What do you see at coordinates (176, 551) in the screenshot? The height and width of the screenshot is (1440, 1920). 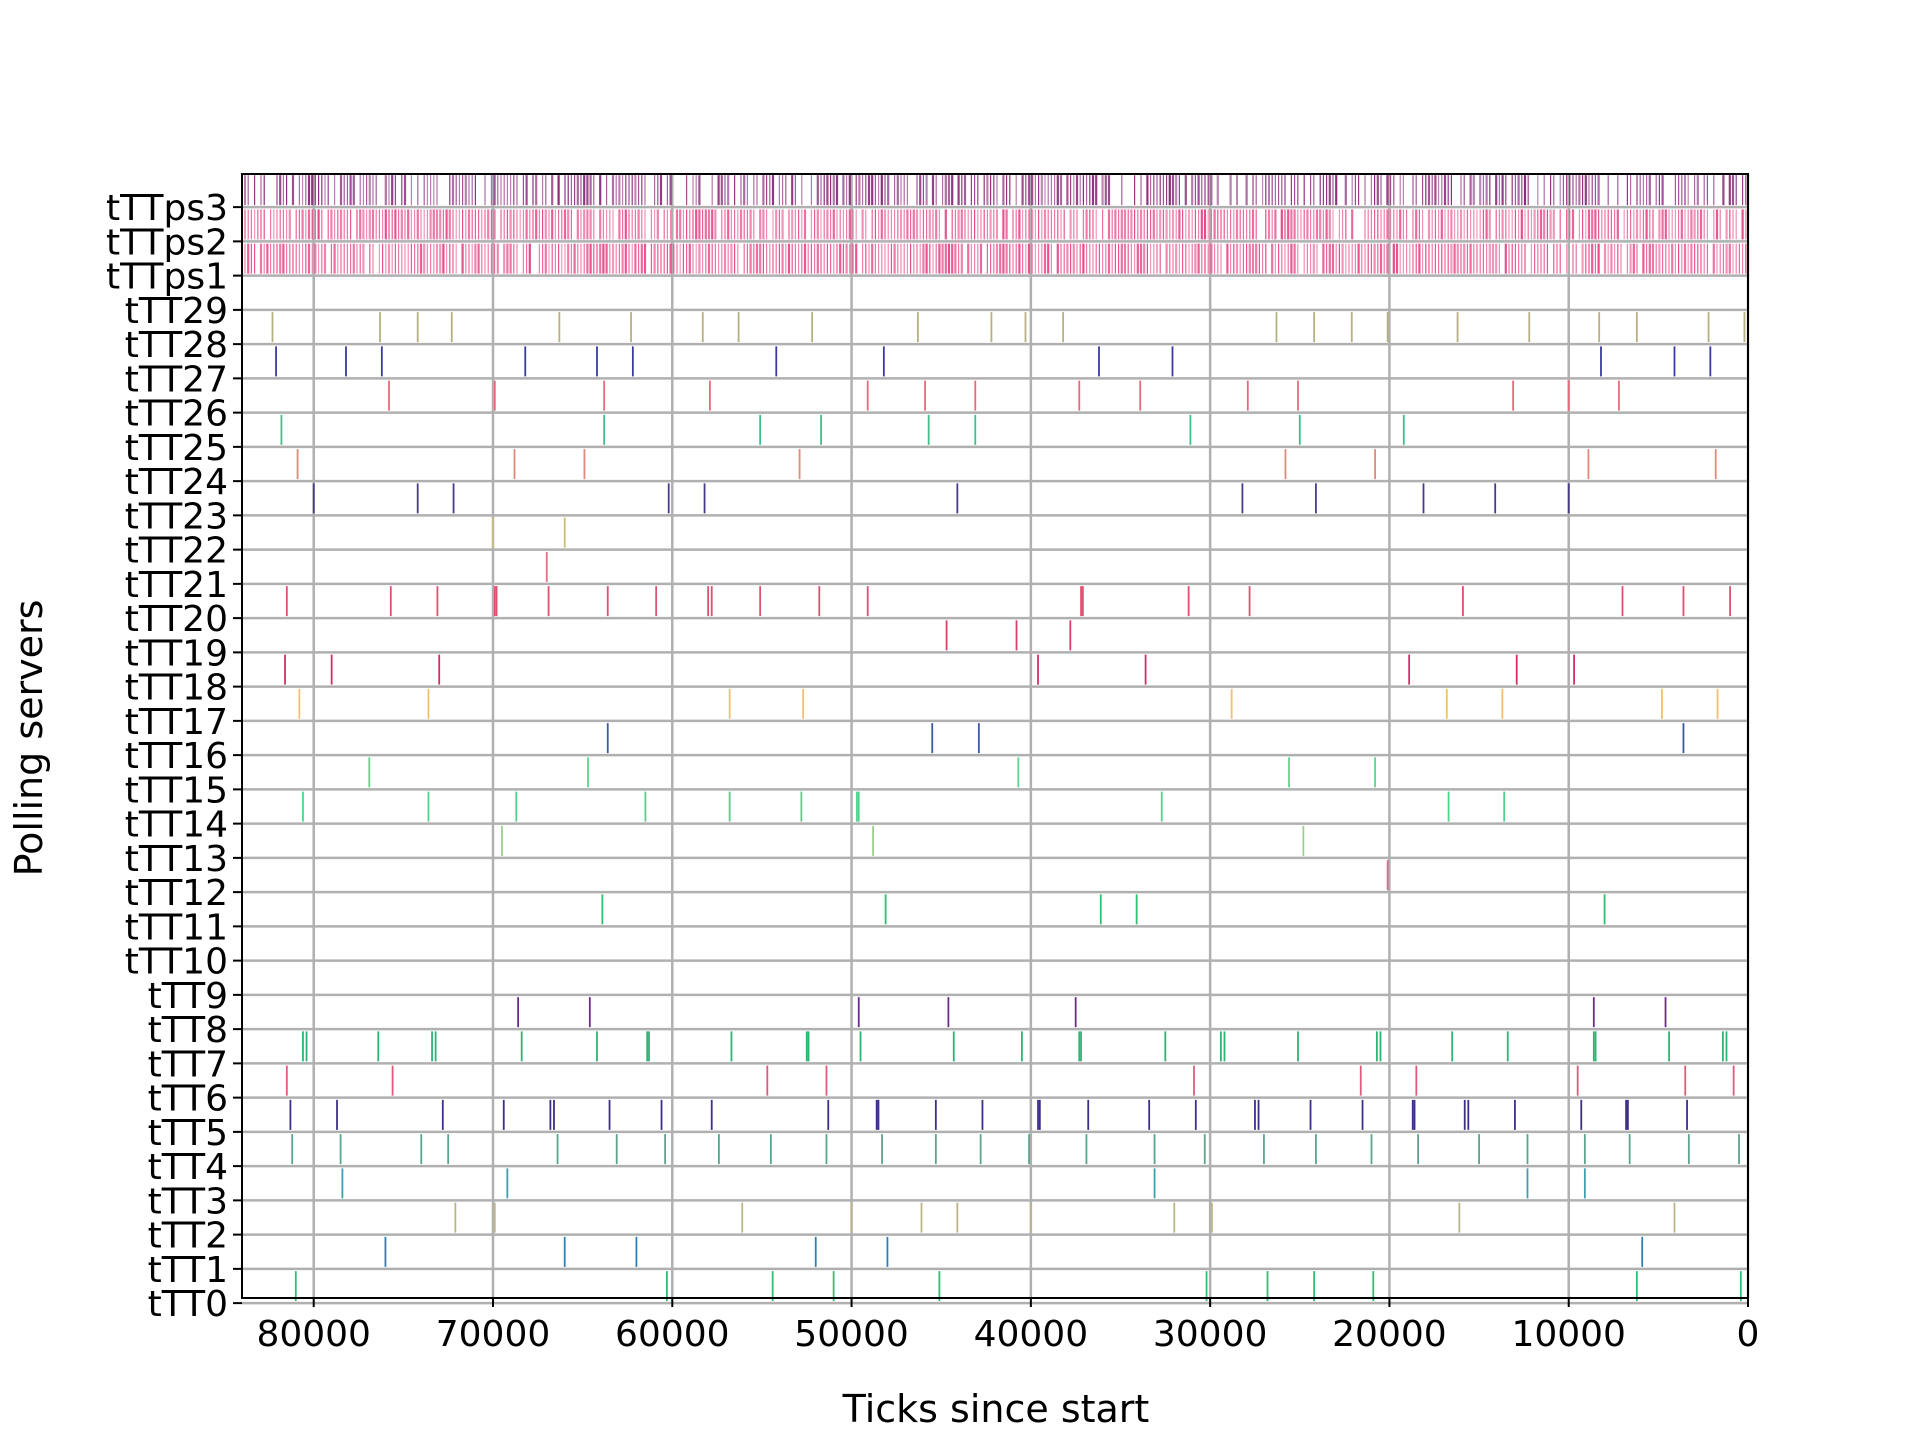 I see `y-tick-label-ttt22: tTT22` at bounding box center [176, 551].